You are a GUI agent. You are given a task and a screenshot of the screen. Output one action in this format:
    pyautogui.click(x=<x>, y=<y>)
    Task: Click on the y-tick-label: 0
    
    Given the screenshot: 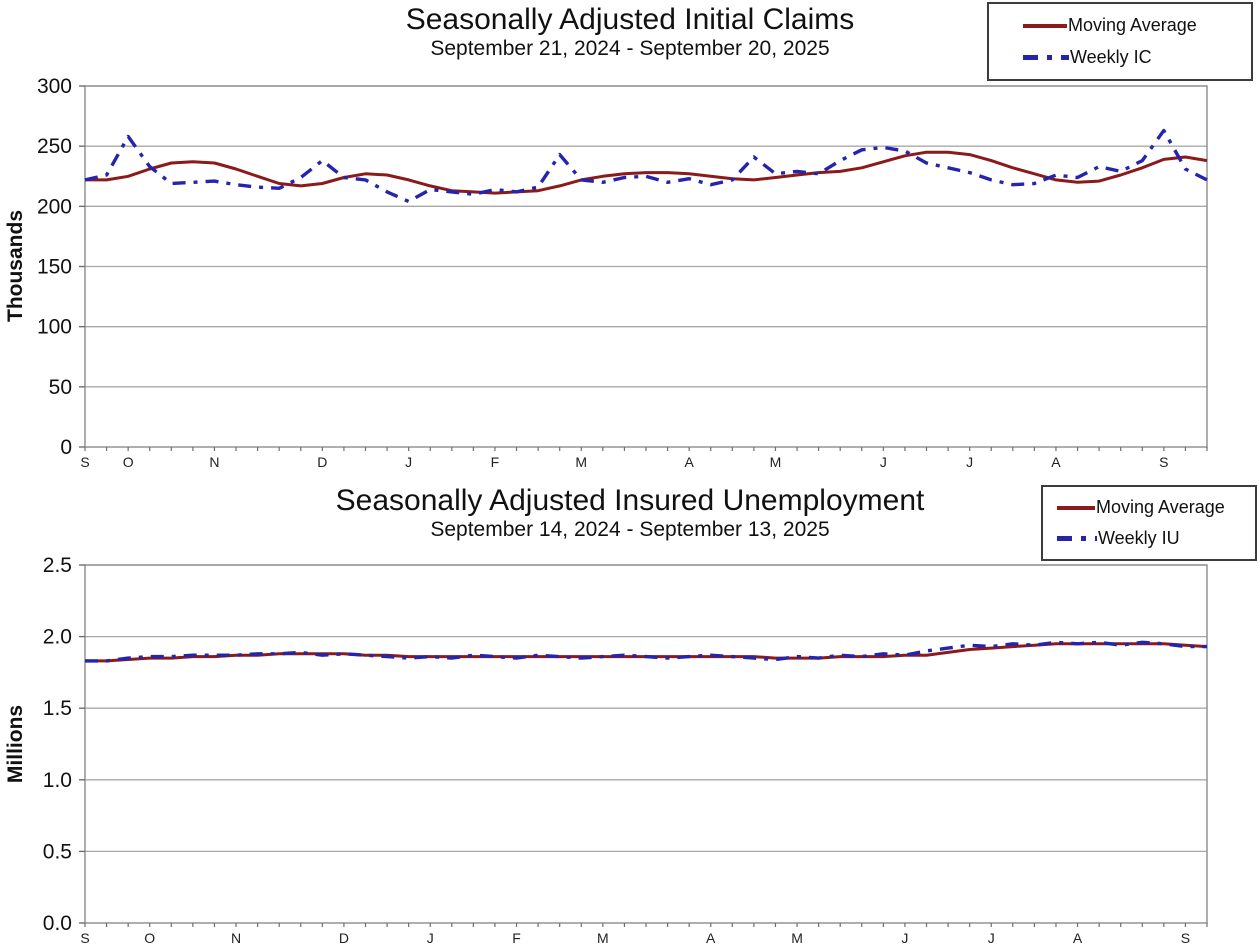 What is the action you would take?
    pyautogui.click(x=66, y=447)
    